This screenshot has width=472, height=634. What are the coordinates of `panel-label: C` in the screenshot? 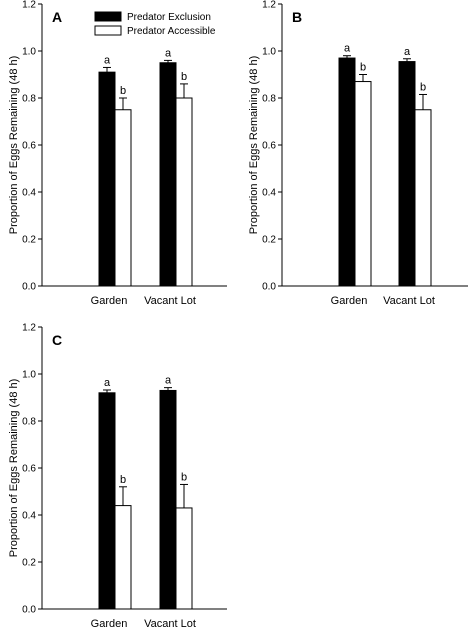 It's located at (57, 340).